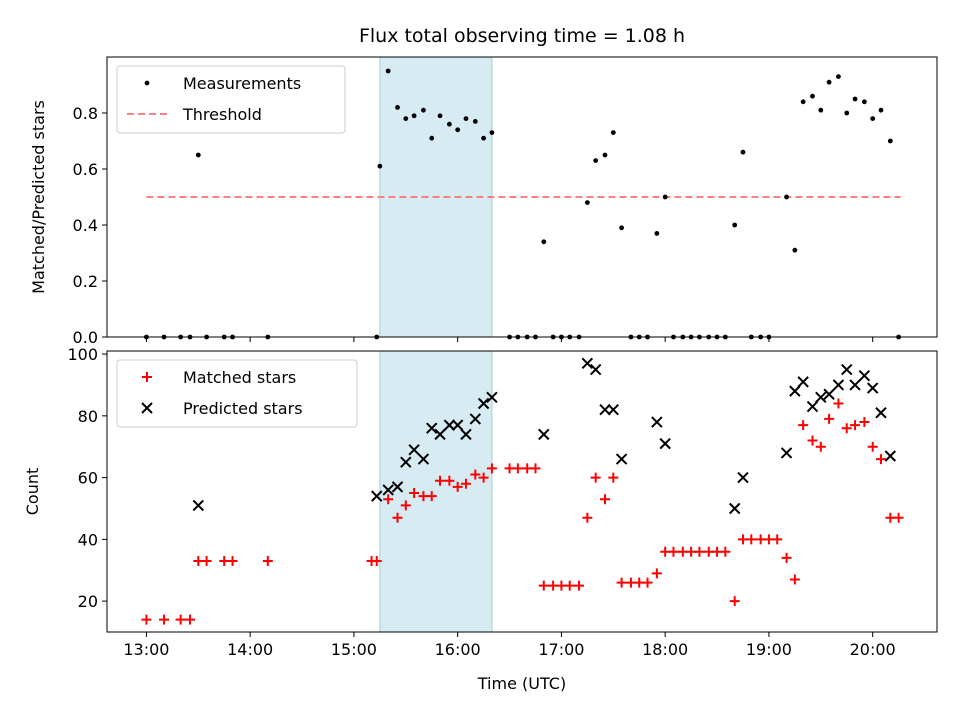  Describe the element at coordinates (88, 478) in the screenshot. I see `y-tick-label: 60` at that location.